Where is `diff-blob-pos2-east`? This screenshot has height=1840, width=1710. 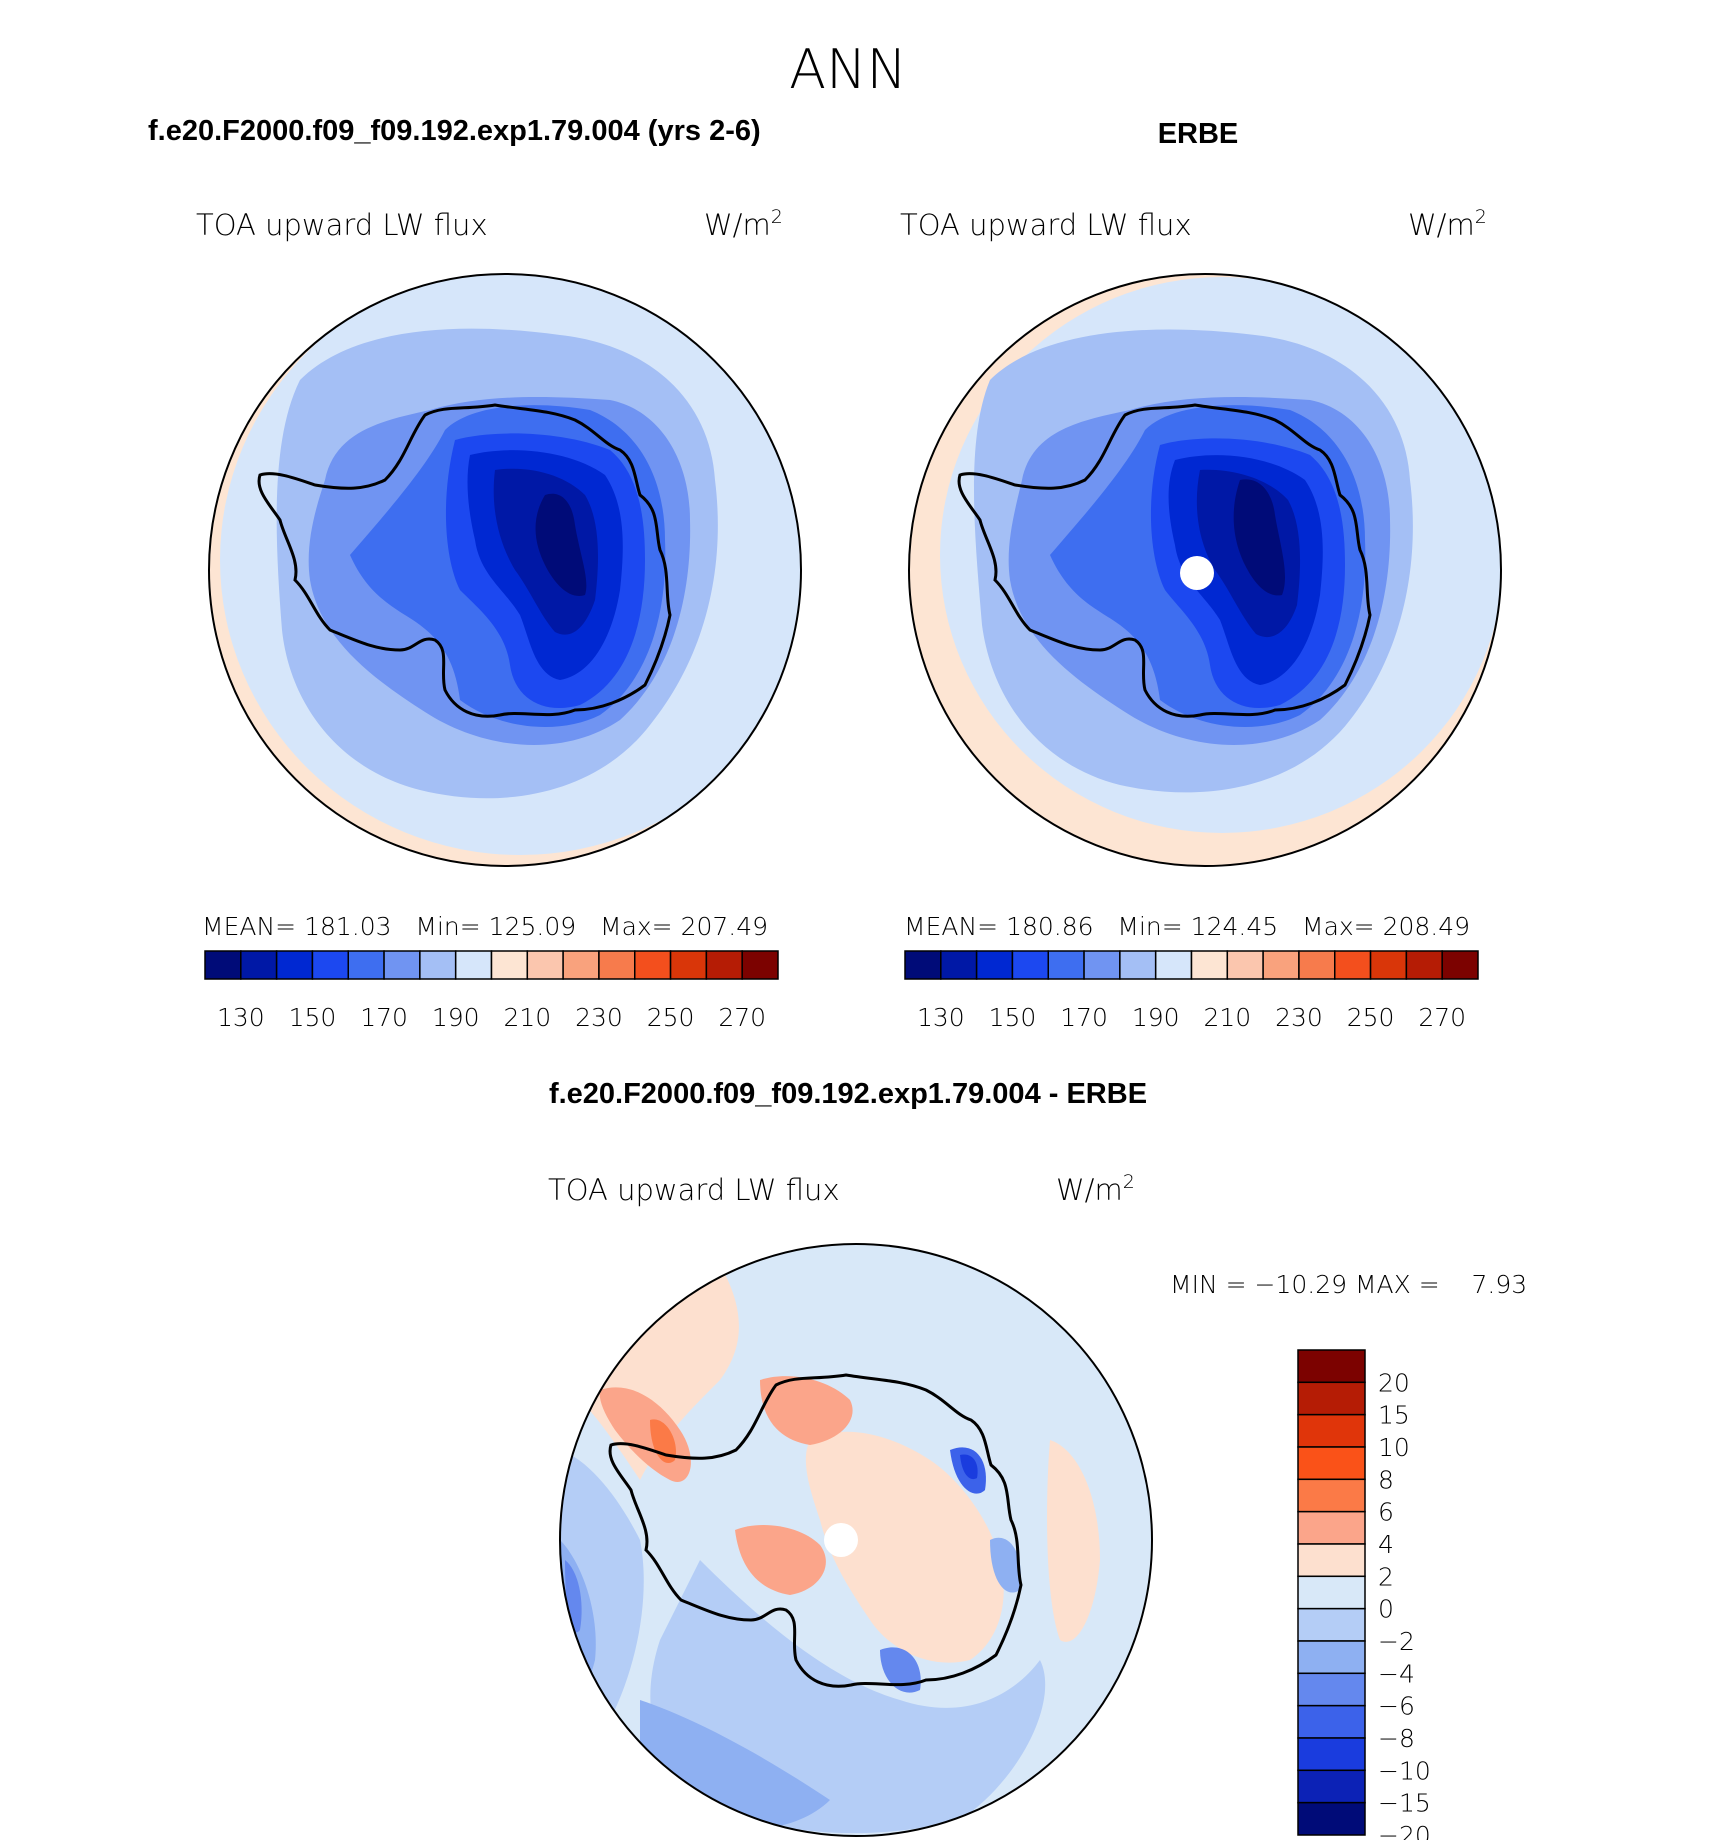
diff-blob-pos2-east is located at coordinates (904, 1547).